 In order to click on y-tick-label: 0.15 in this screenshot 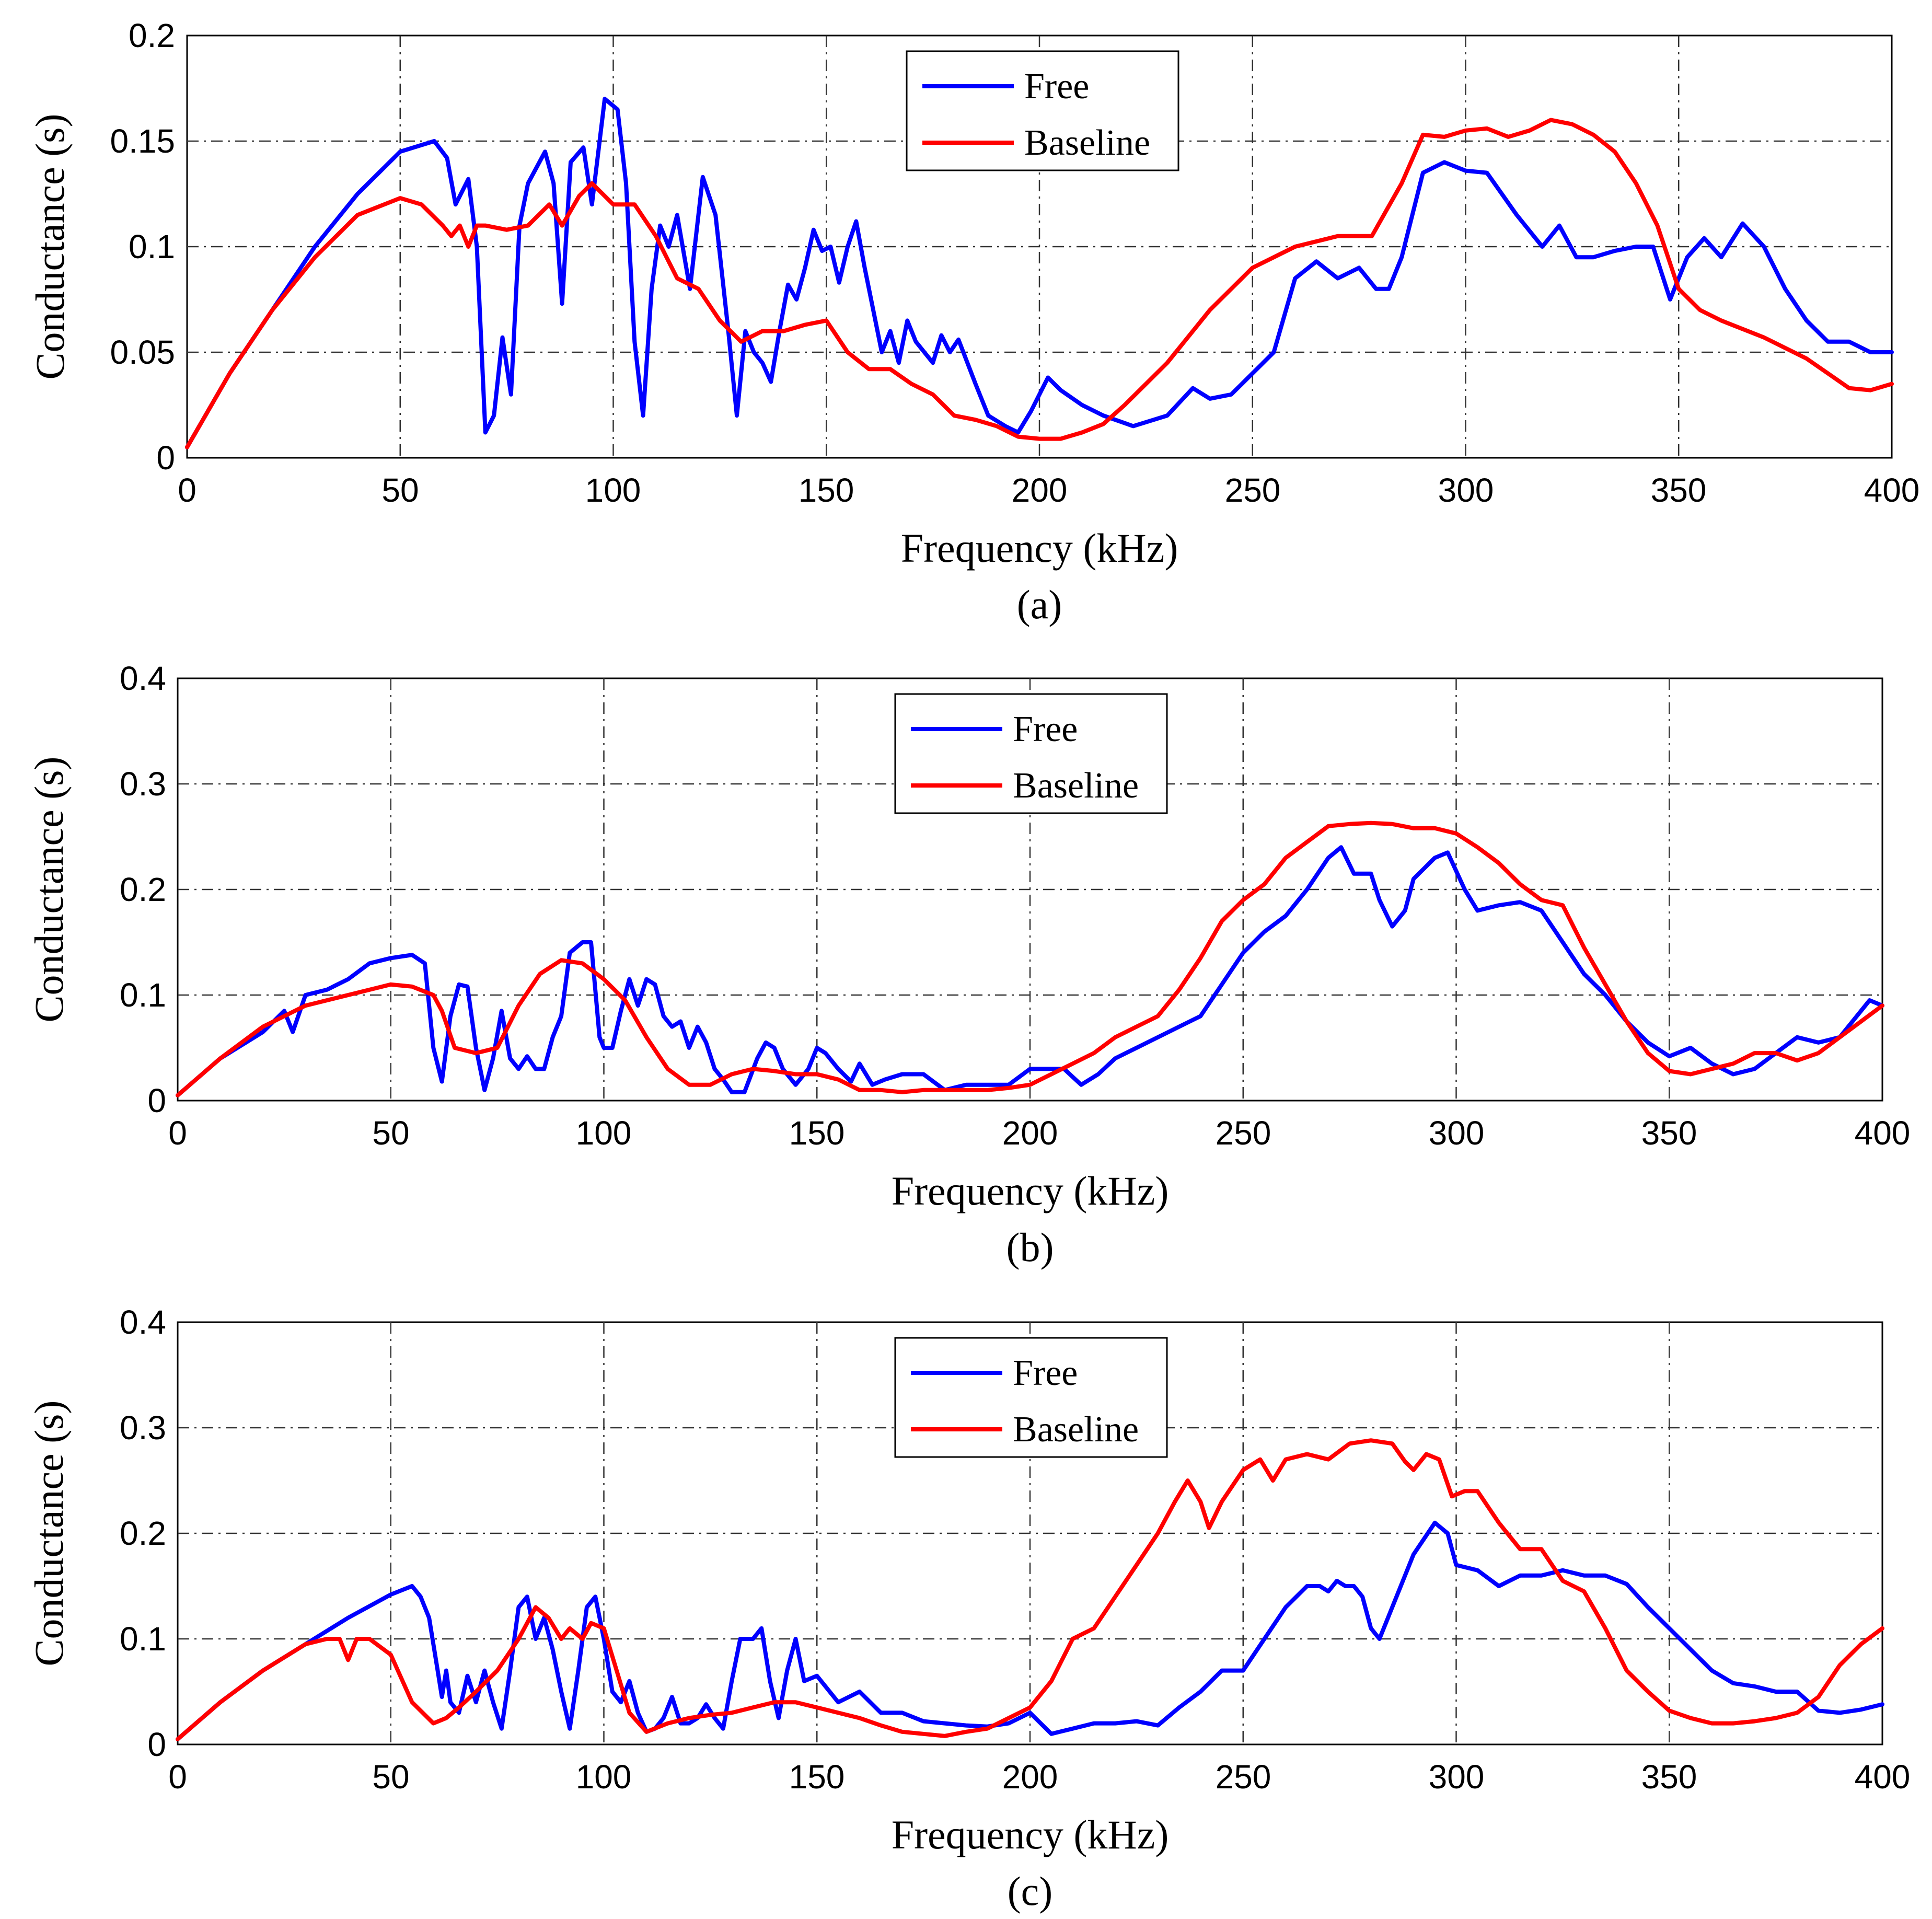, I will do `click(142, 141)`.